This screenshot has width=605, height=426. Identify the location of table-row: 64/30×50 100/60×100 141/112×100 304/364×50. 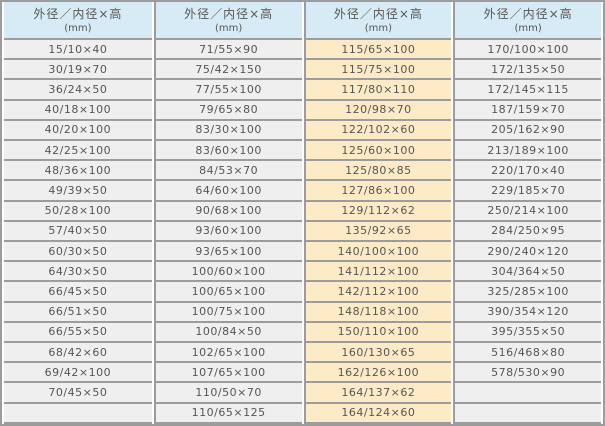
(302, 272).